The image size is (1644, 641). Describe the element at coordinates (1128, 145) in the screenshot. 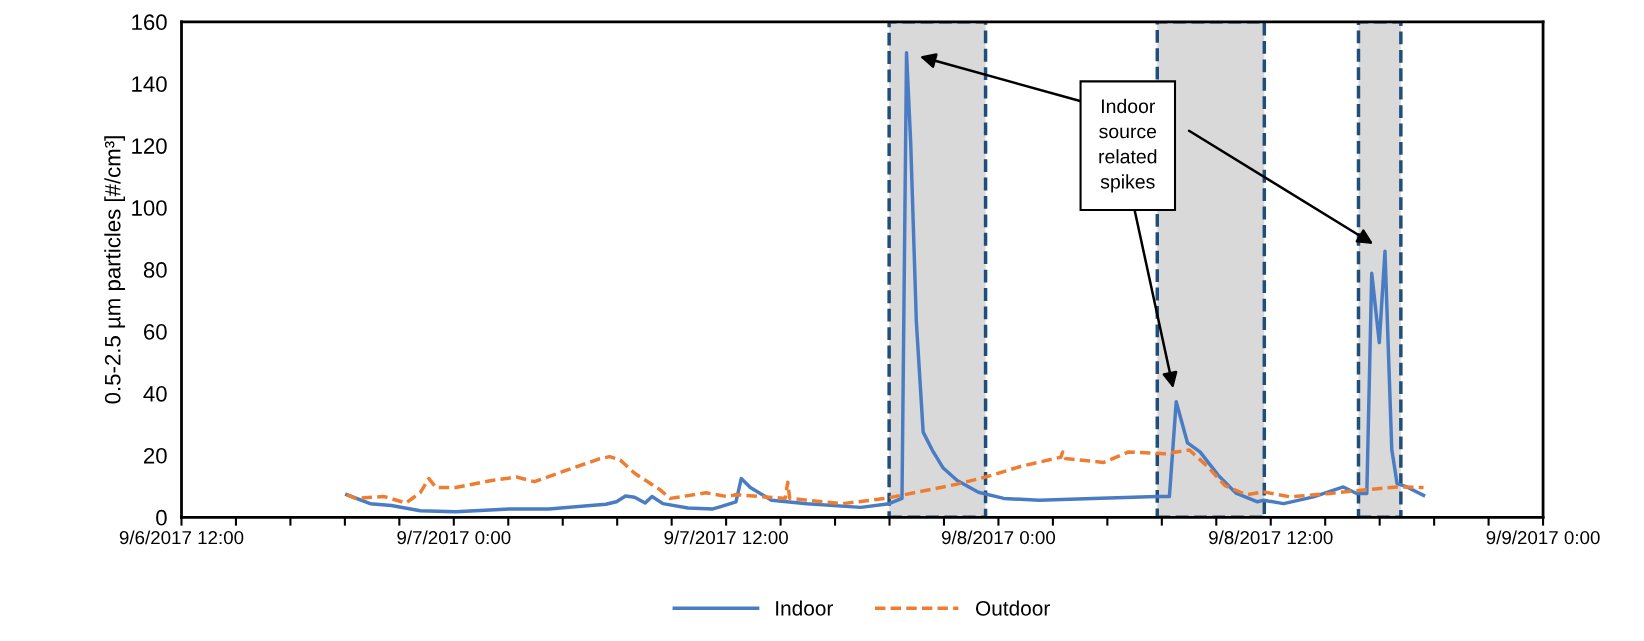

I see `annotation: Indoor source related spikes` at that location.